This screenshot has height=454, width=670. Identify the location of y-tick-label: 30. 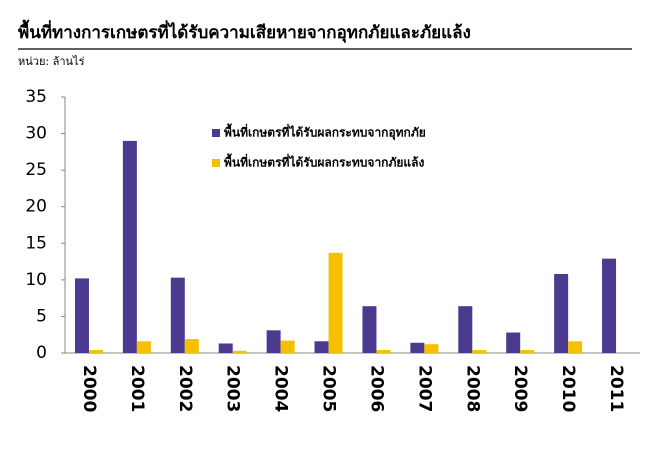
(36, 134).